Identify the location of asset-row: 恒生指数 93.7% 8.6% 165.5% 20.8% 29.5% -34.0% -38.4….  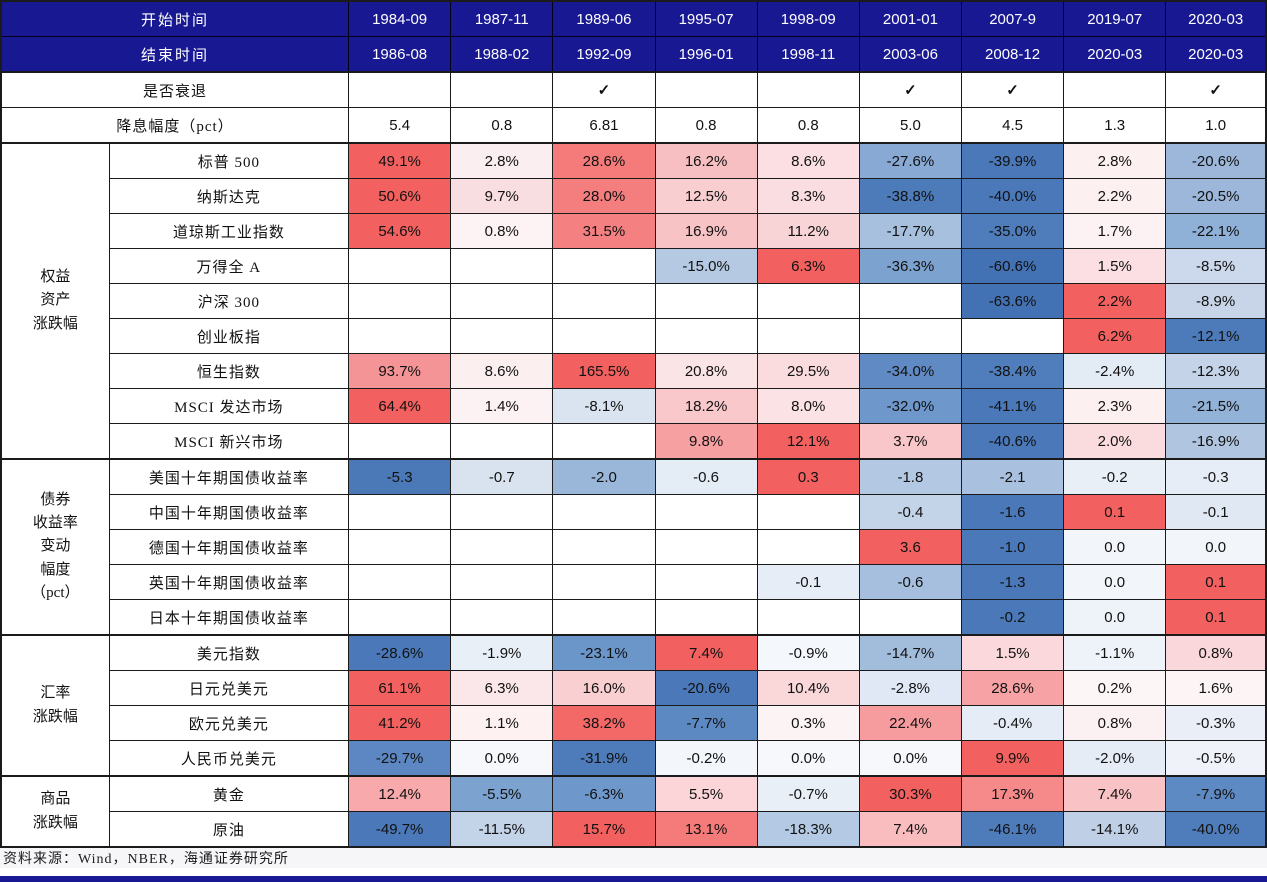
(634, 371).